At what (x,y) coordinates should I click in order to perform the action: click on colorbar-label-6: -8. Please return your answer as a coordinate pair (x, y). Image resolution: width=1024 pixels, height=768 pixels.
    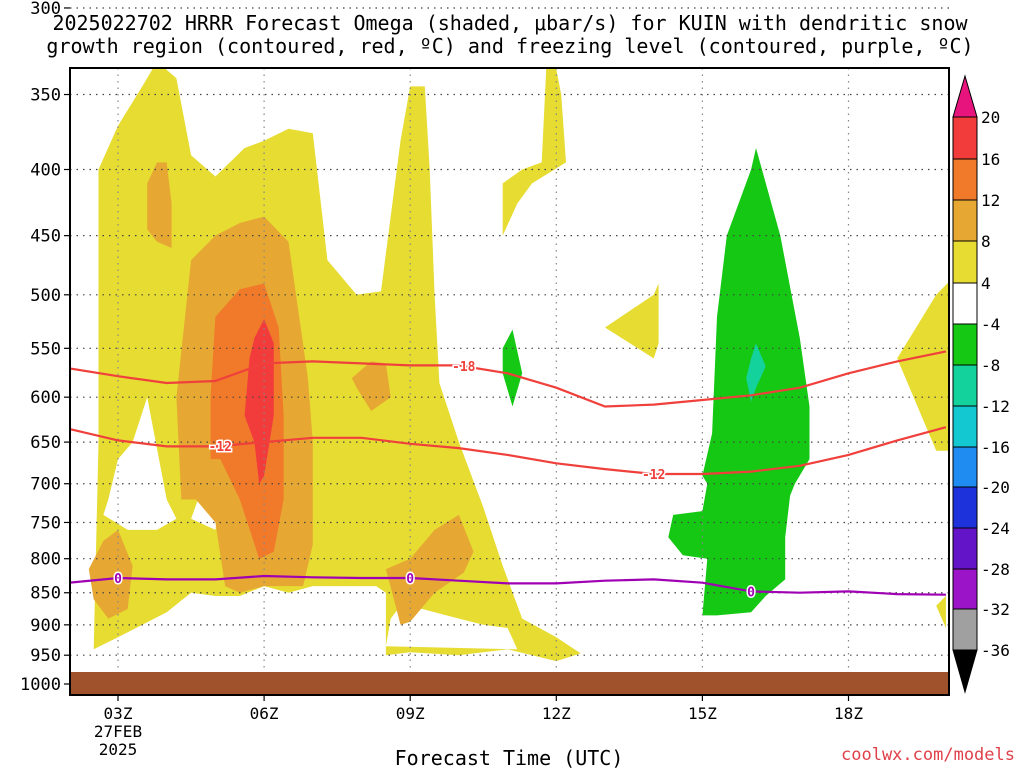
    Looking at the image, I should click on (990, 365).